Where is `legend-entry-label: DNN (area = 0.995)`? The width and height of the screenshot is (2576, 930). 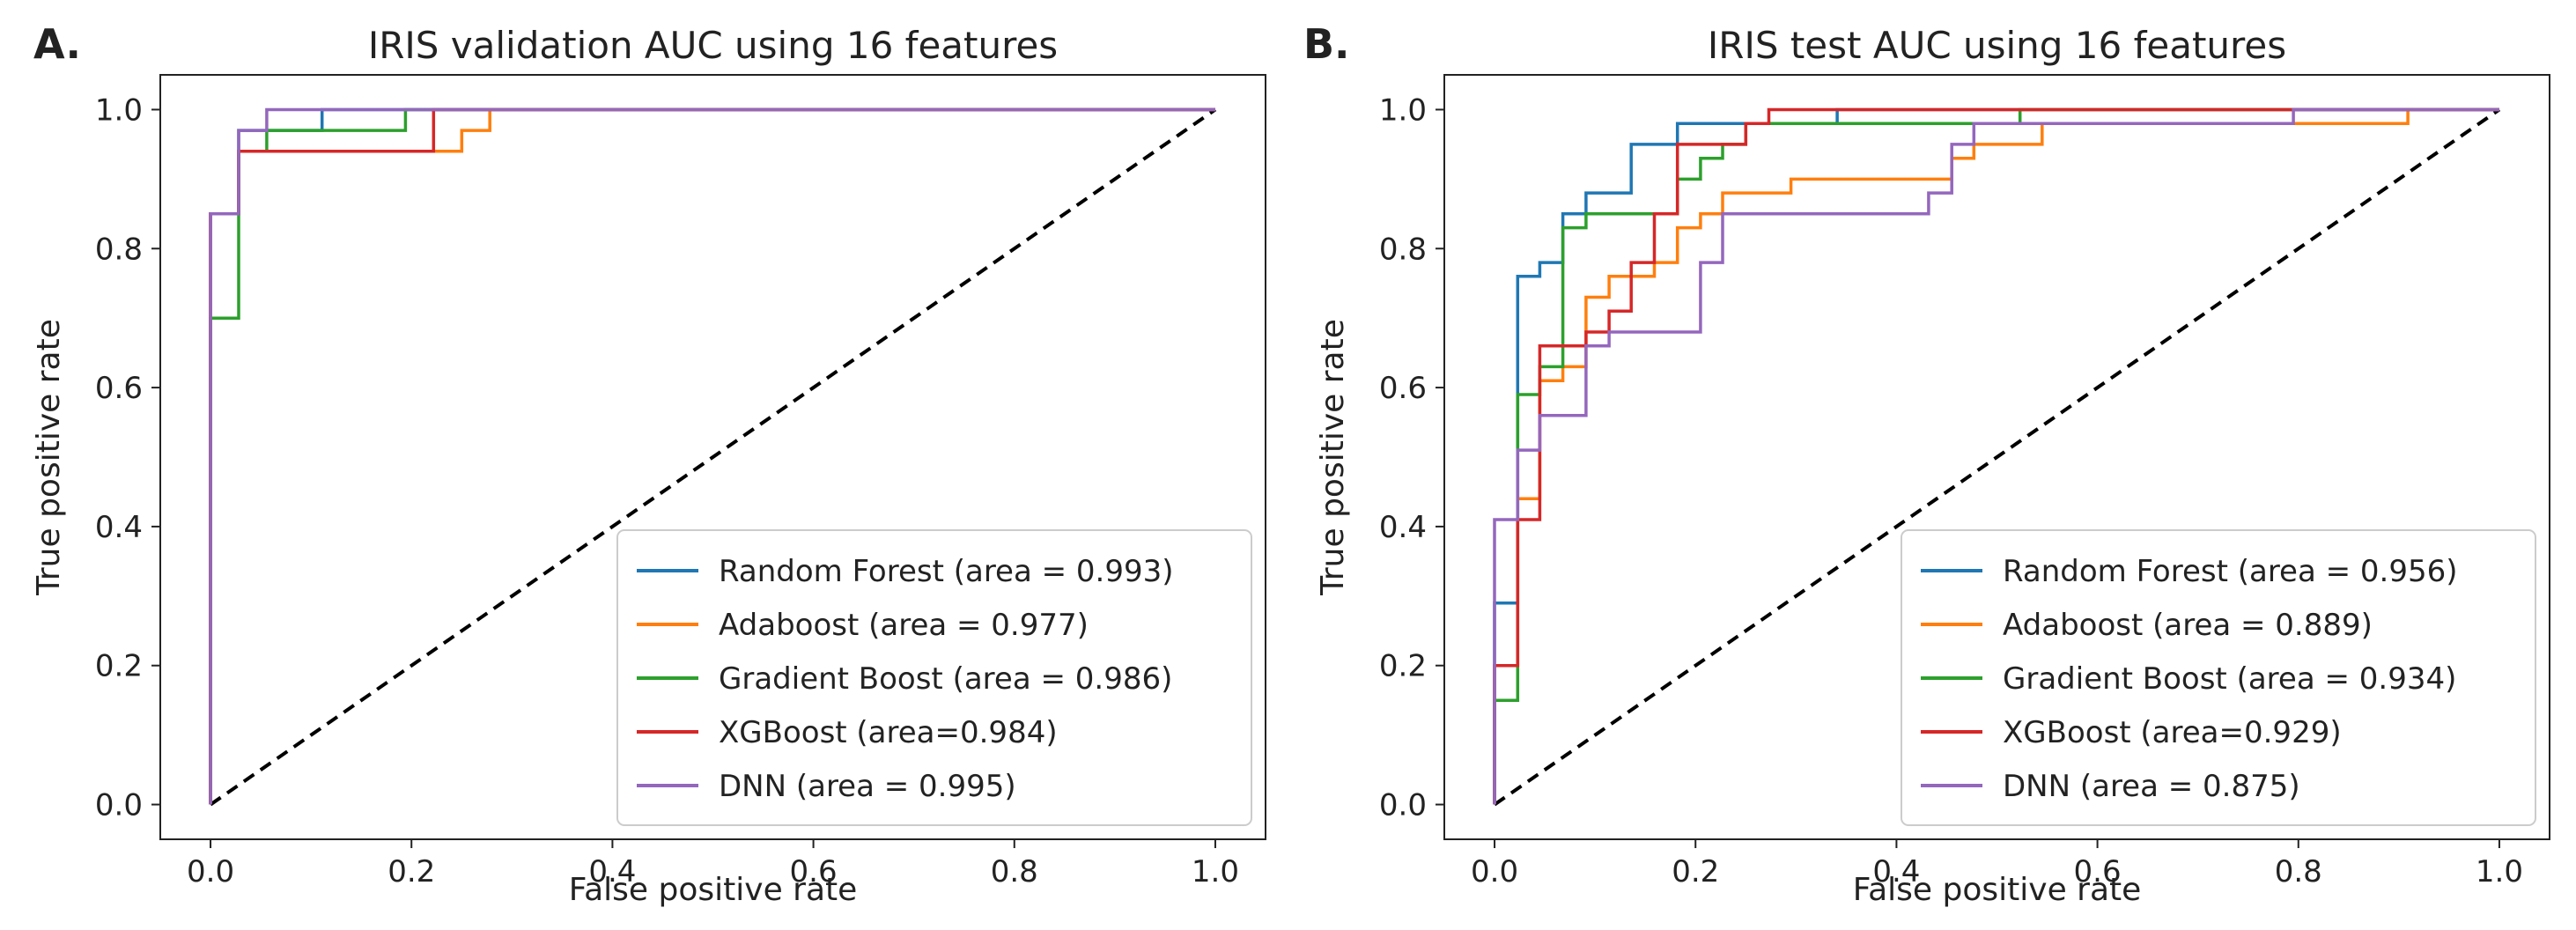 legend-entry-label: DNN (area = 0.995) is located at coordinates (867, 787).